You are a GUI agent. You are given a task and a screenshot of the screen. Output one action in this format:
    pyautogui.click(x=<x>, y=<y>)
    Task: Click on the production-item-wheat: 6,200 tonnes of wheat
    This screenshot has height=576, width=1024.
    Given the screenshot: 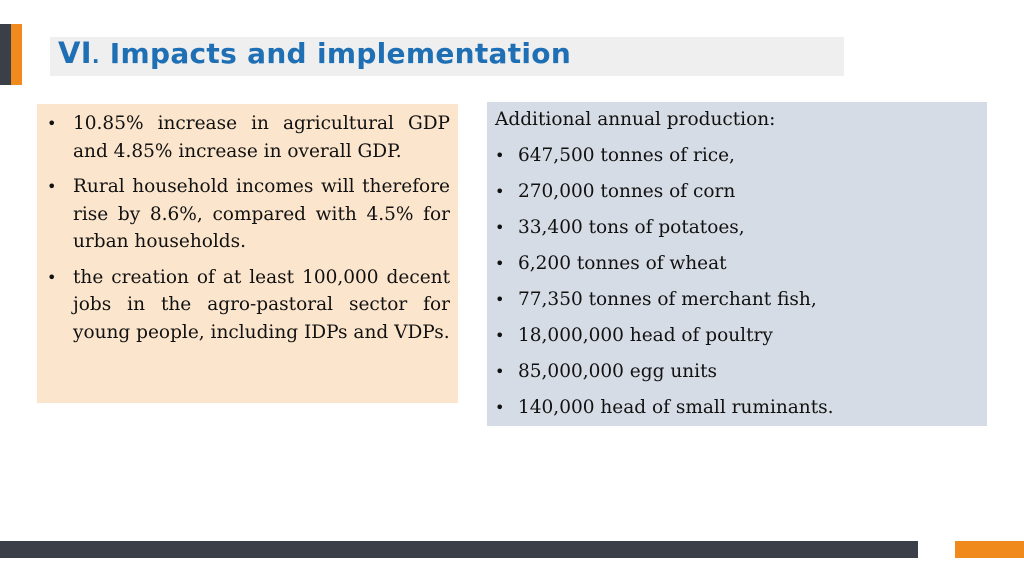 What is the action you would take?
    pyautogui.click(x=737, y=264)
    